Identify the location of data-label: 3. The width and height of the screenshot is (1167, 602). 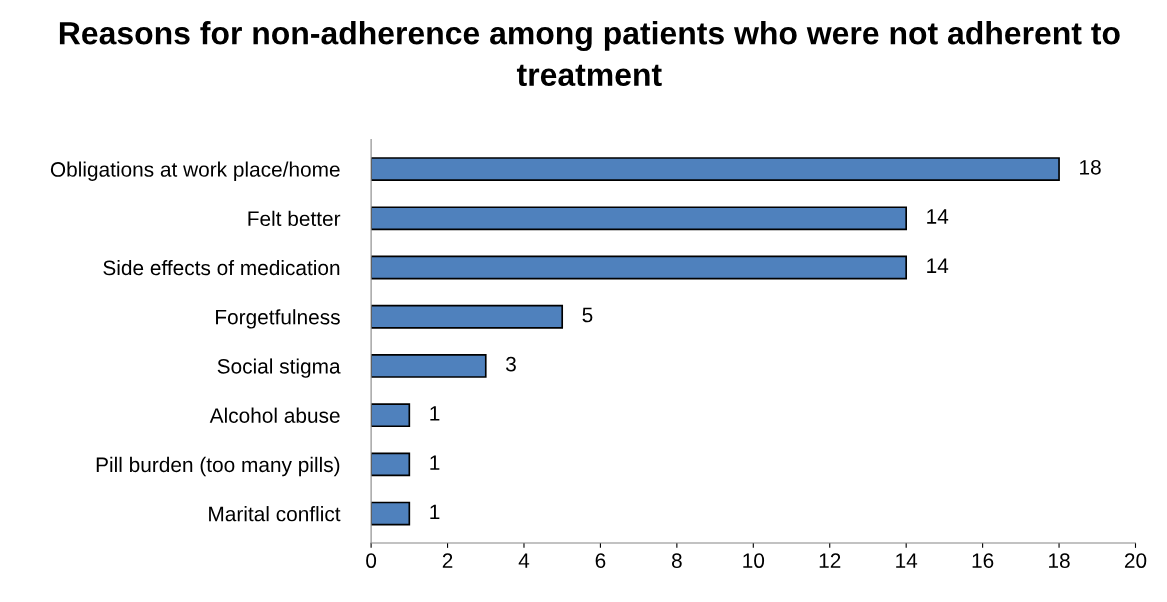
(511, 364).